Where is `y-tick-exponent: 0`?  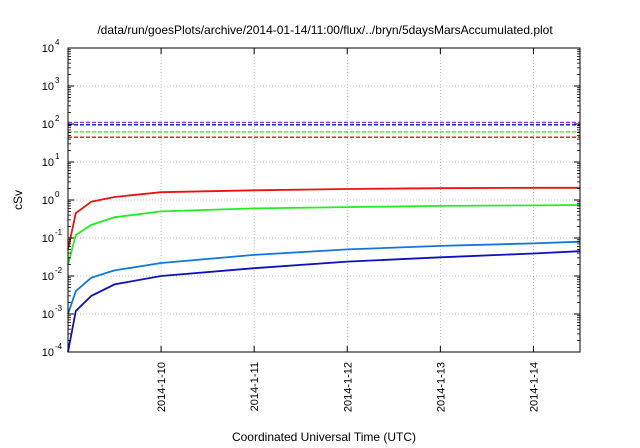 y-tick-exponent: 0 is located at coordinates (57, 194).